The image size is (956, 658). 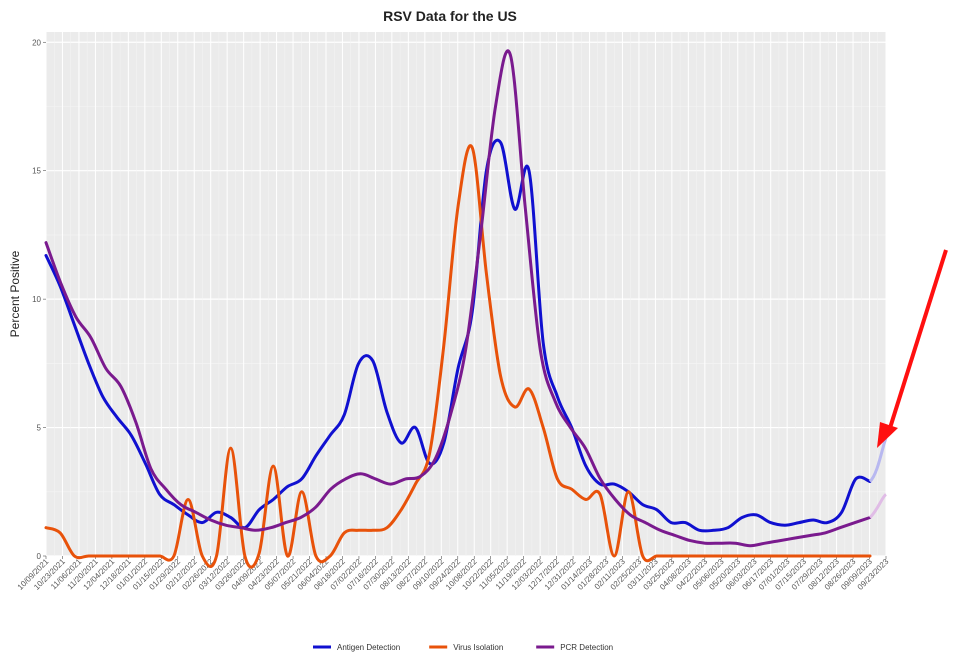 What do you see at coordinates (478, 647) in the screenshot?
I see `legend-label-virus-isolation: Virus Isolation` at bounding box center [478, 647].